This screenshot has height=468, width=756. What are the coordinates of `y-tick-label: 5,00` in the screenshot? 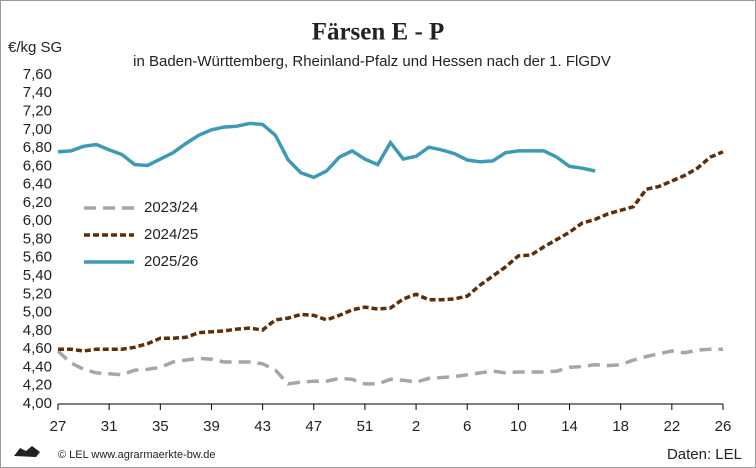 It's located at (37, 312).